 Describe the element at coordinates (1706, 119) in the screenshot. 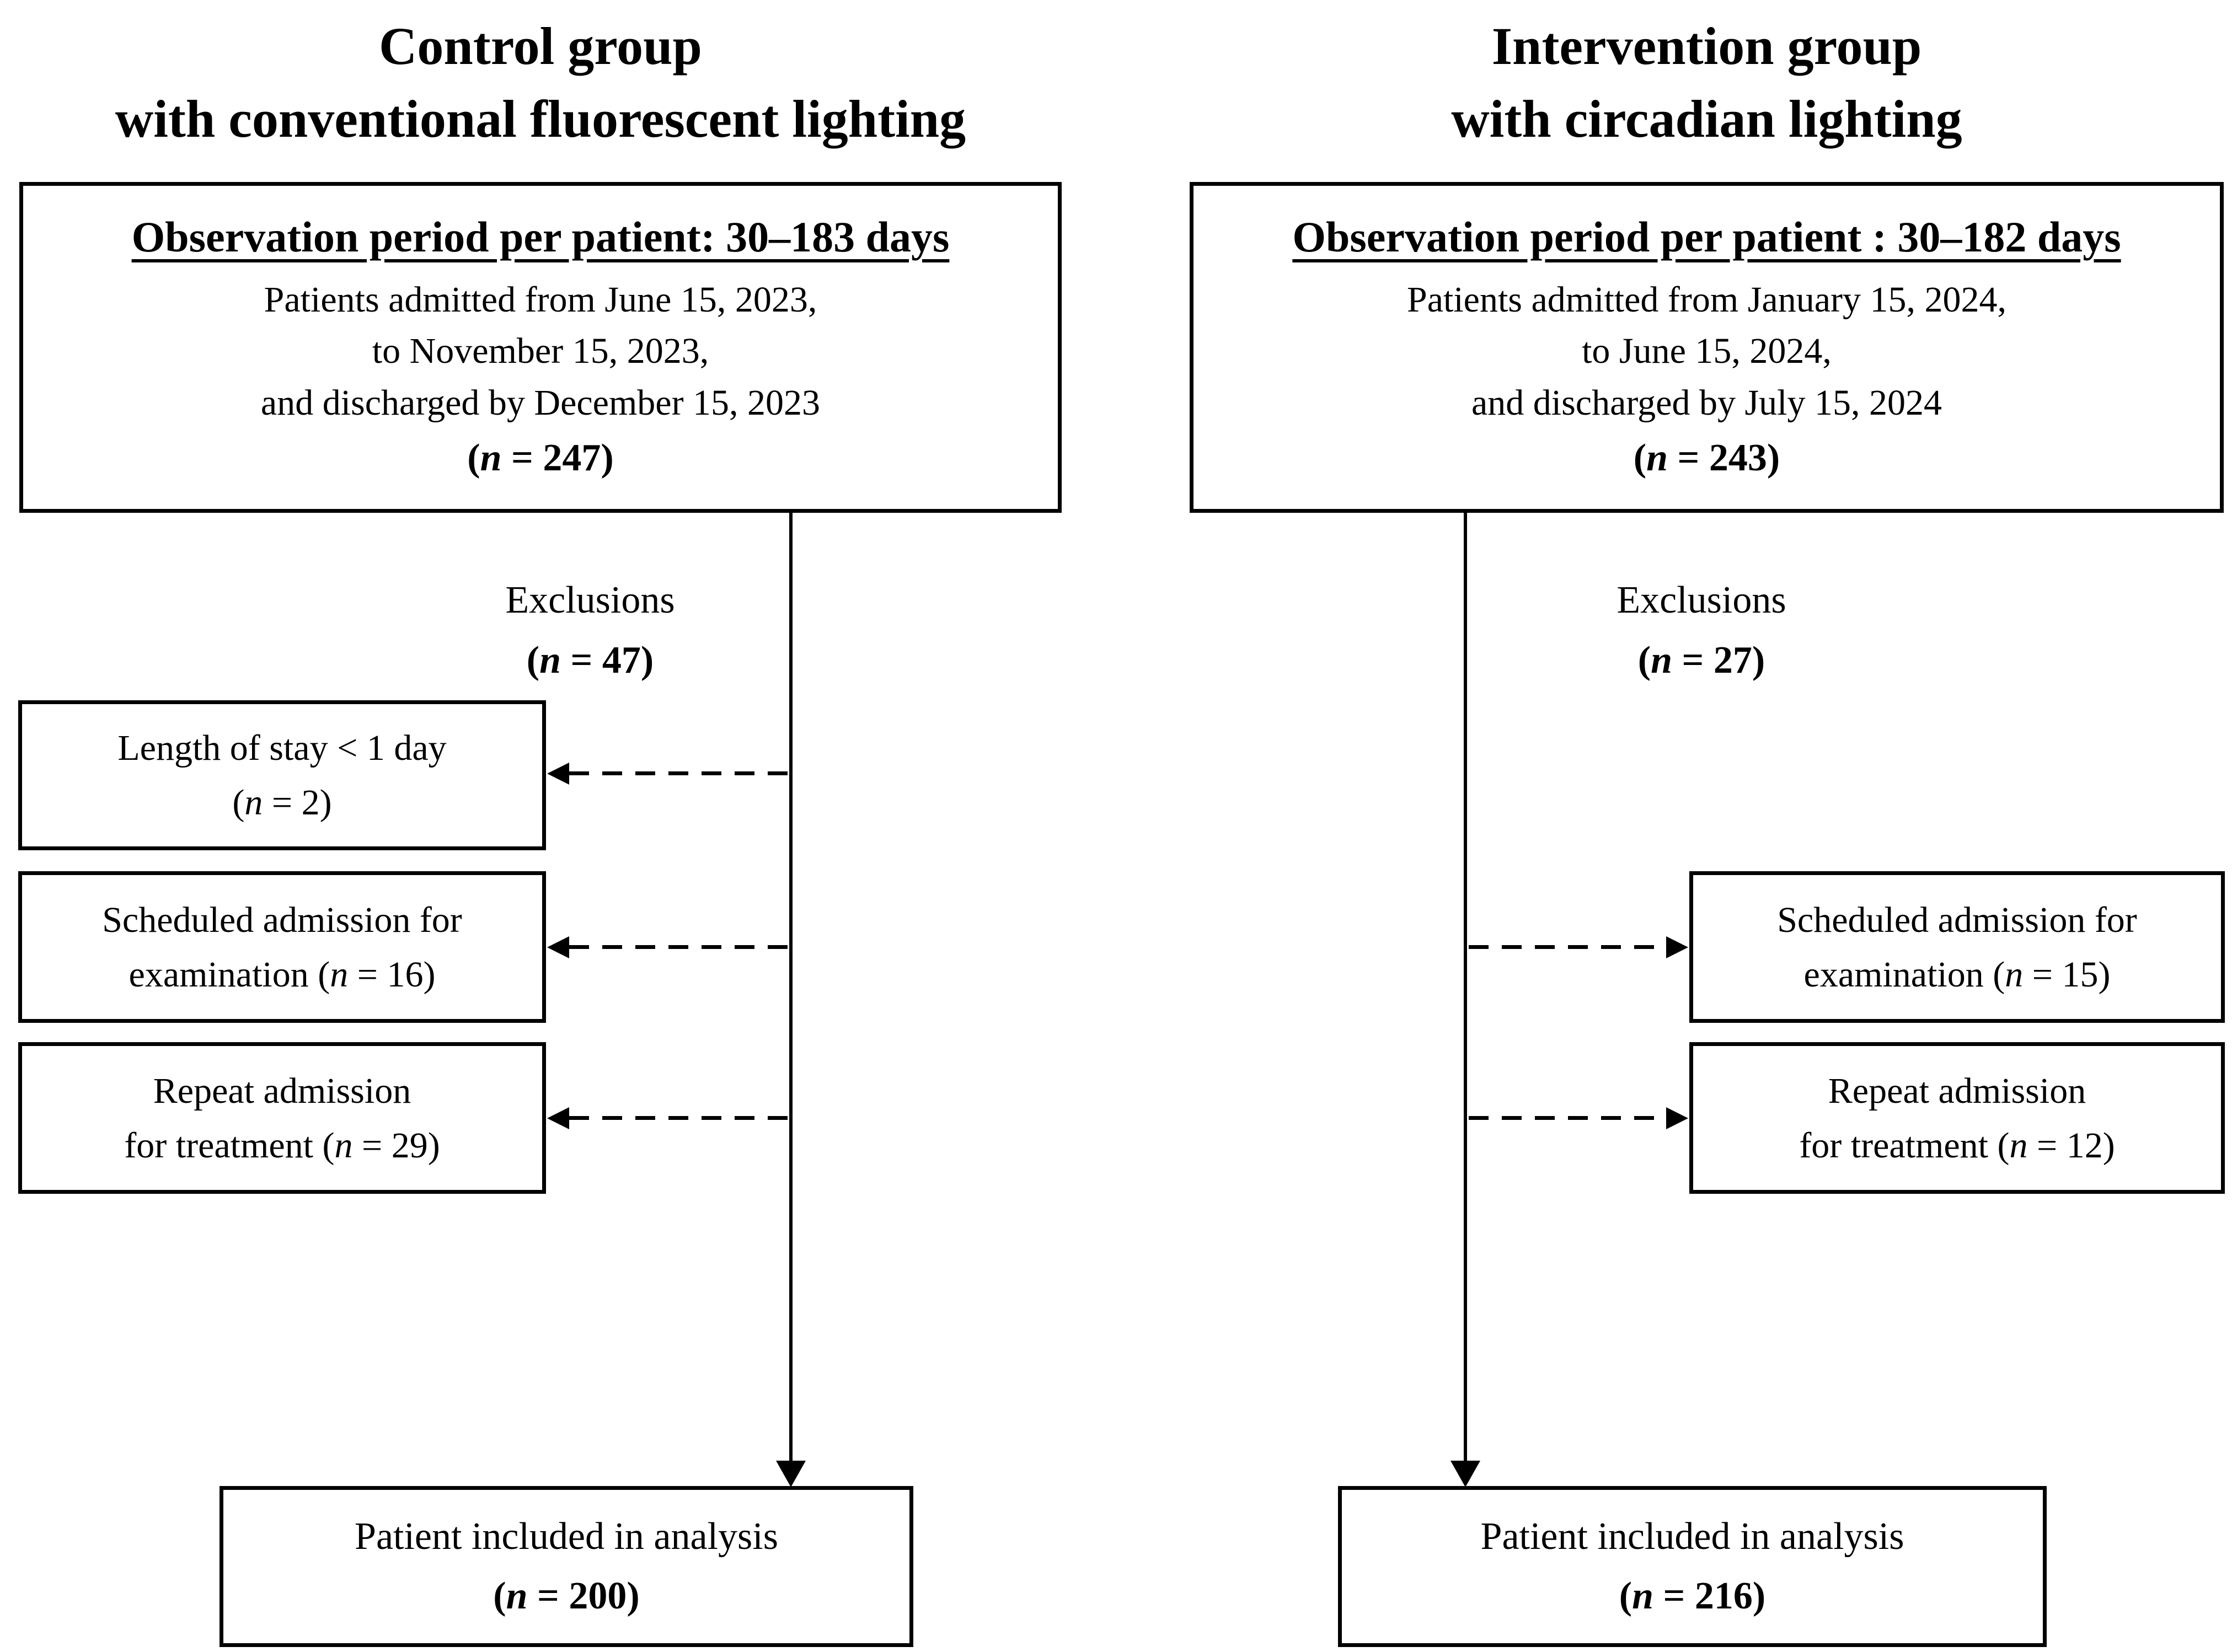

I see `intervention-title-line-2: with circadian lighting` at that location.